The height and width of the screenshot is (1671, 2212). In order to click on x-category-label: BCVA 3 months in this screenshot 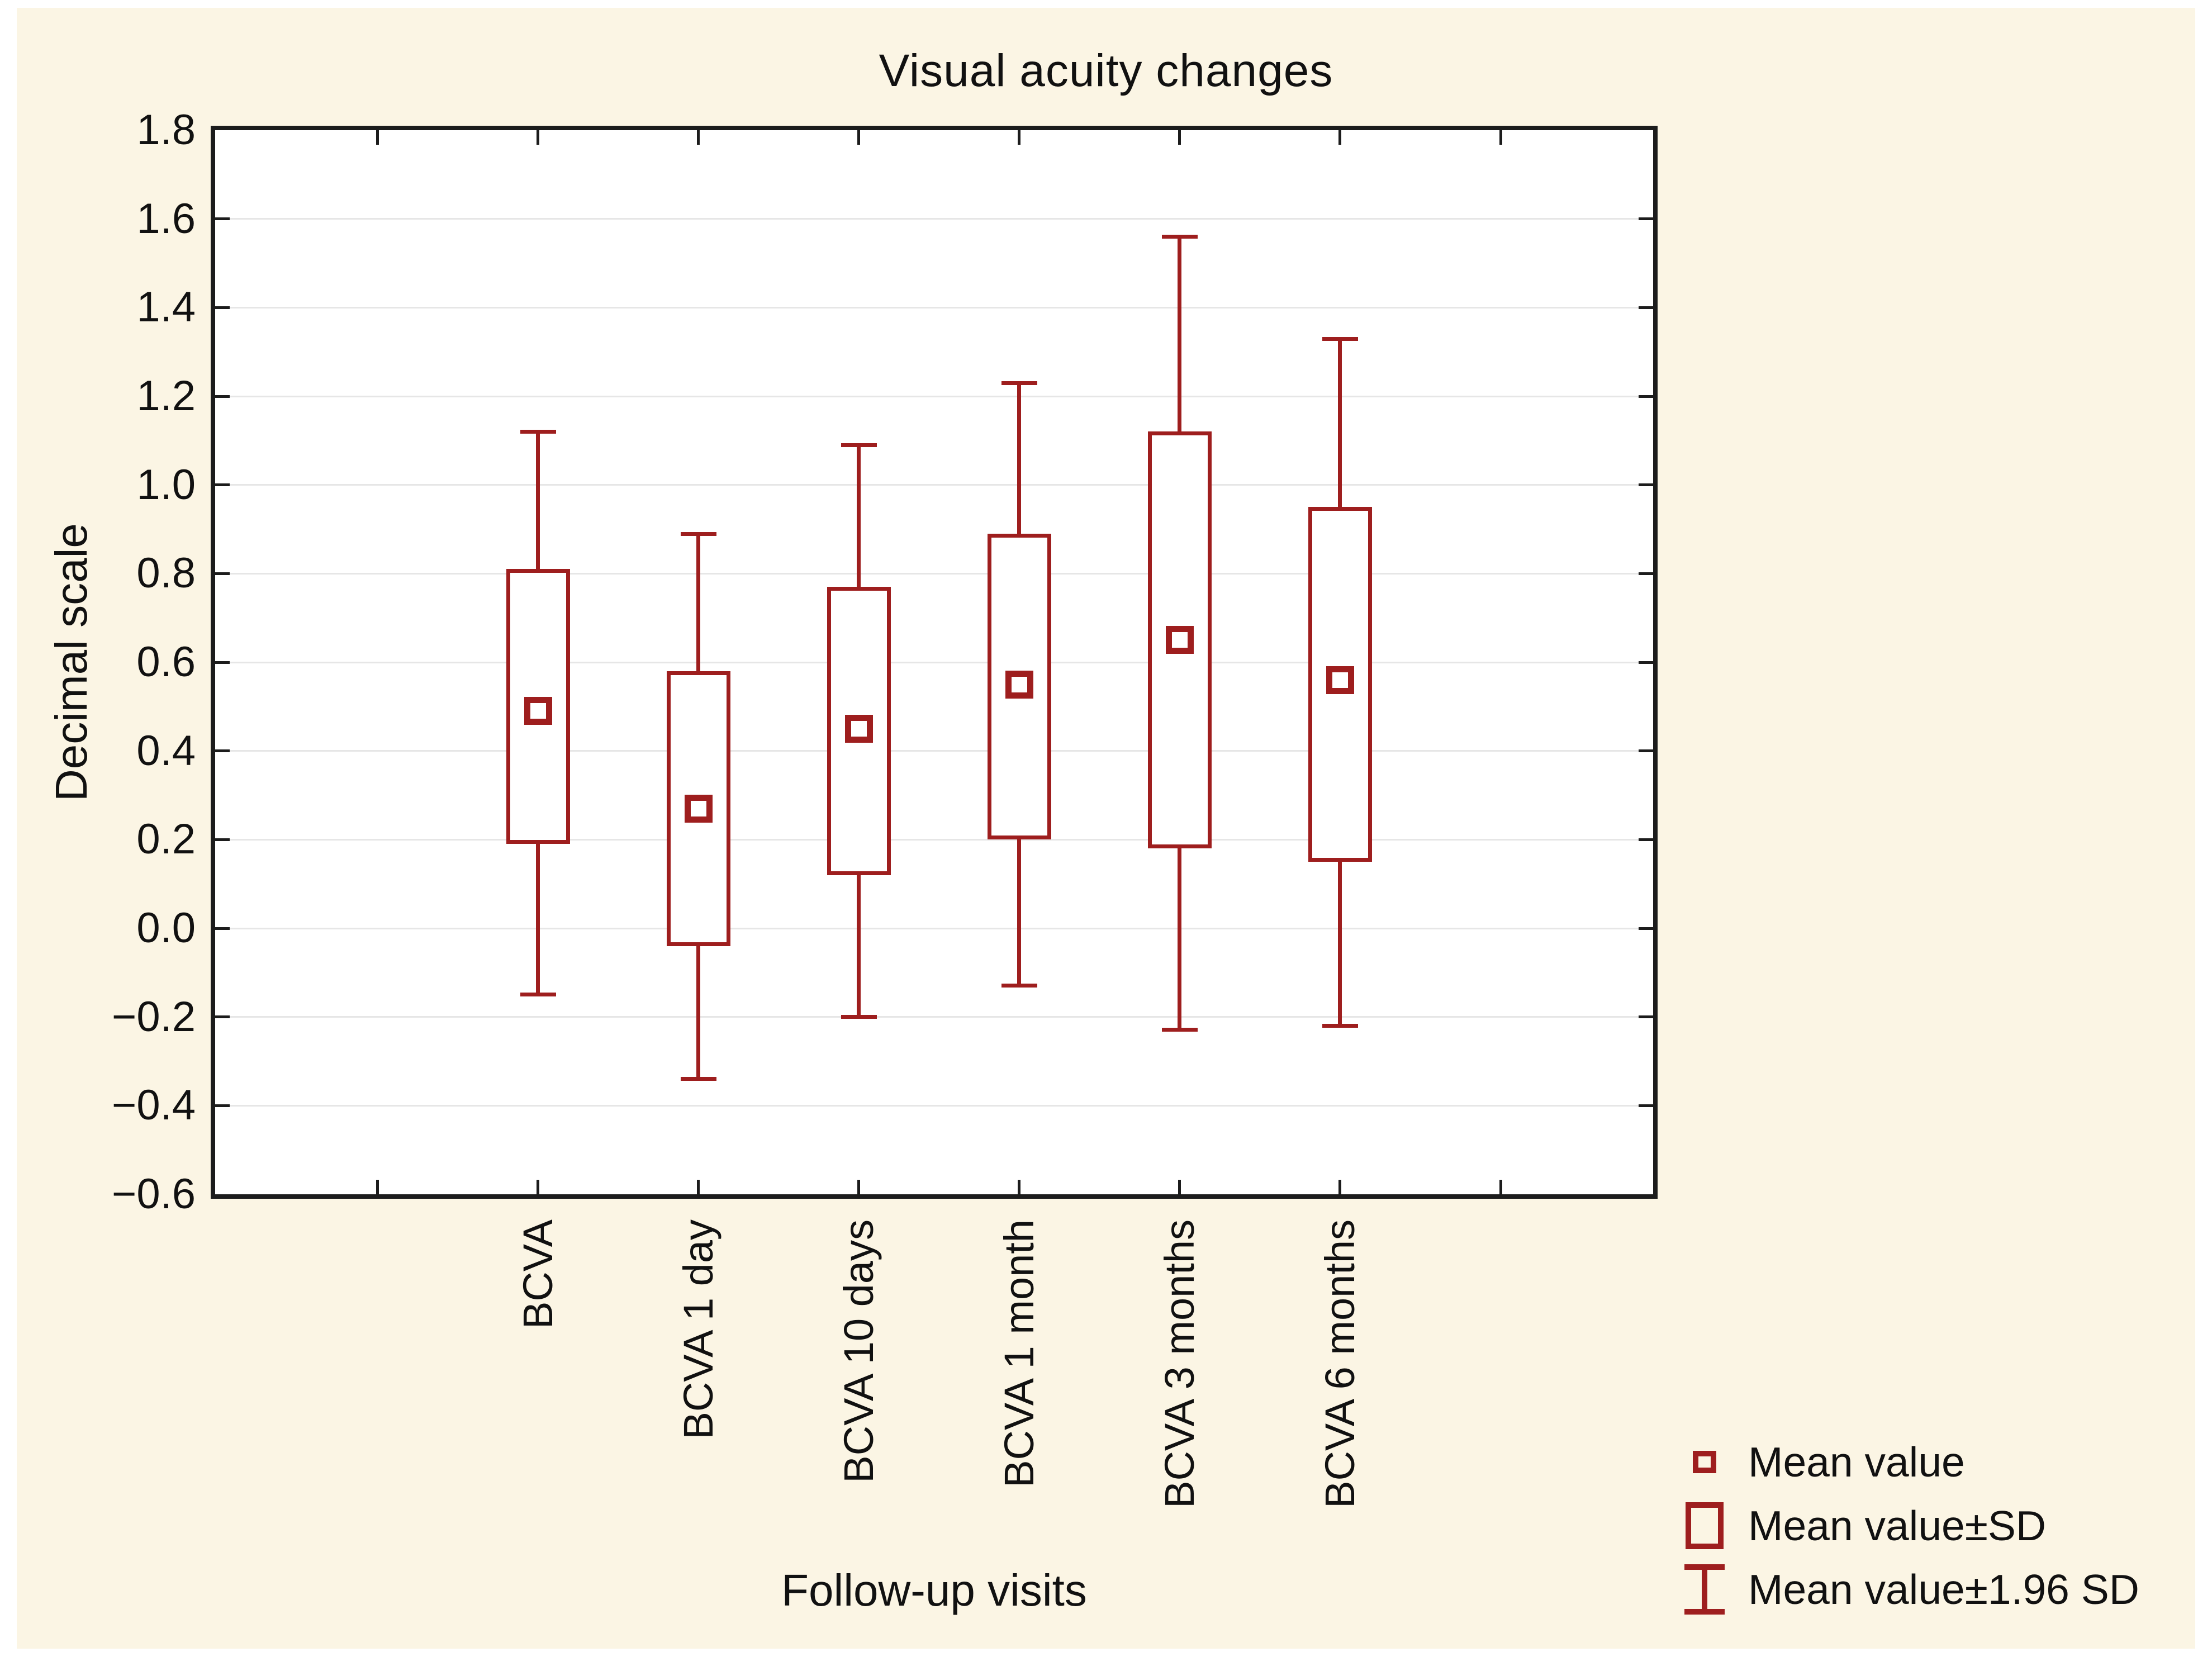, I will do `click(1179, 1364)`.